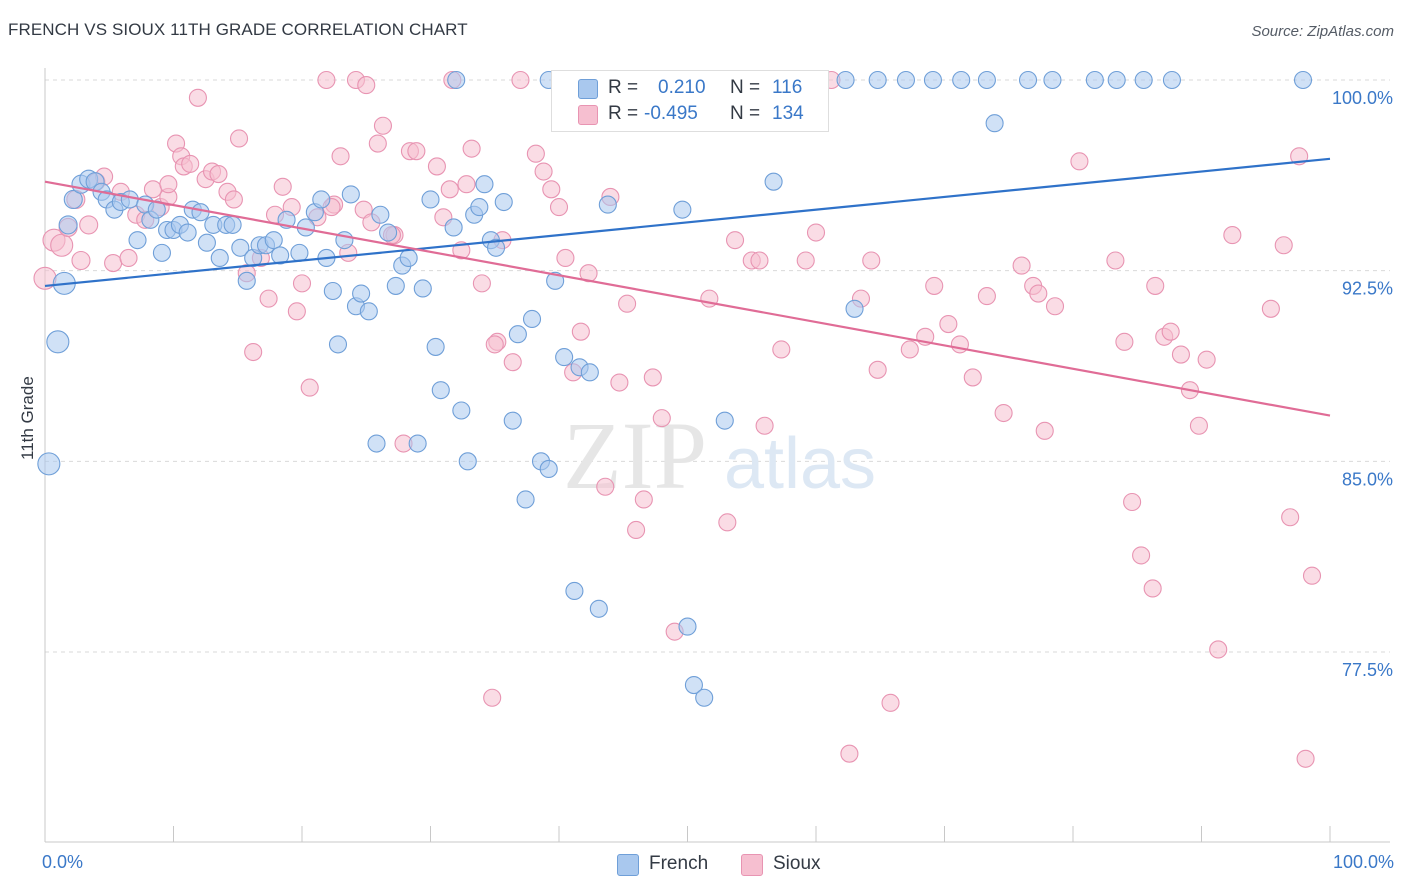 This screenshot has width=1406, height=892. Describe the element at coordinates (687, 222) in the screenshot. I see `french-trend-line` at that location.